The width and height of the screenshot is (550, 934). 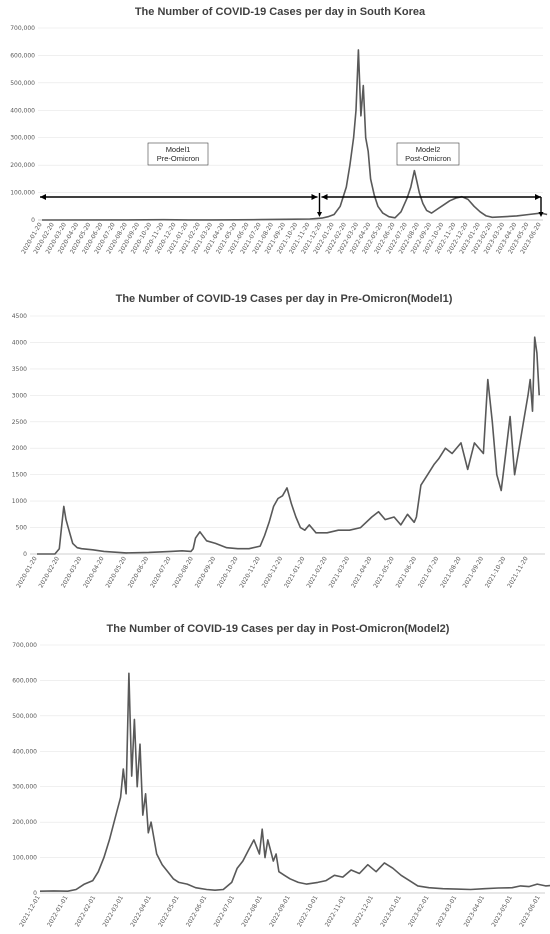 I want to click on x-tick-label: 2020-06-20, so click(x=139, y=572).